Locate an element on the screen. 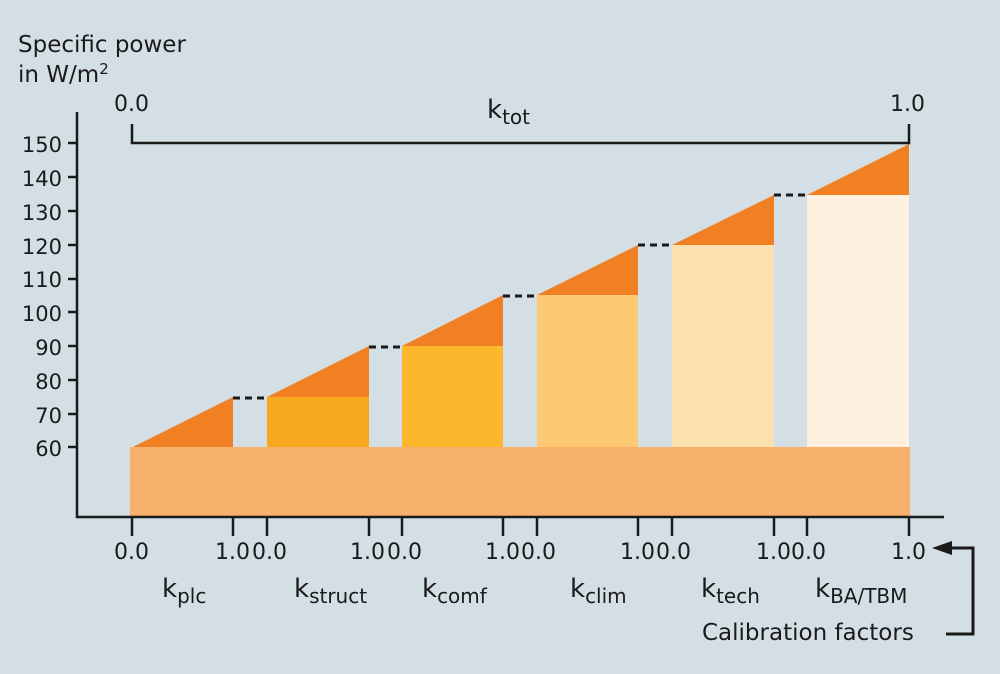  y-tick-label: 150 is located at coordinates (41, 145).